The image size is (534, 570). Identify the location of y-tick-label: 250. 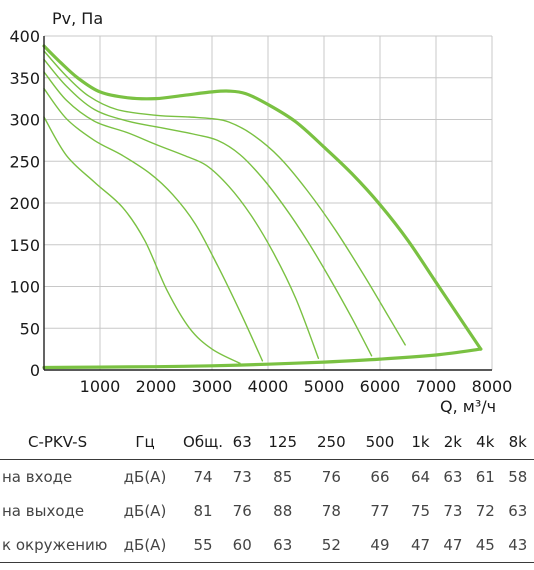
(24, 161).